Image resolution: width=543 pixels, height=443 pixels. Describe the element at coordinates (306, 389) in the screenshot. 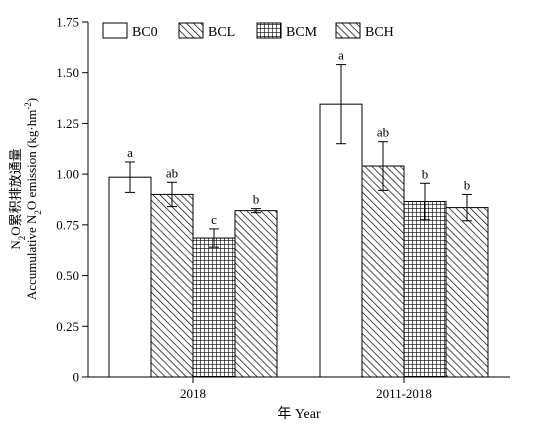

I see `x-axis-ticks: 2018 2011-2018` at that location.